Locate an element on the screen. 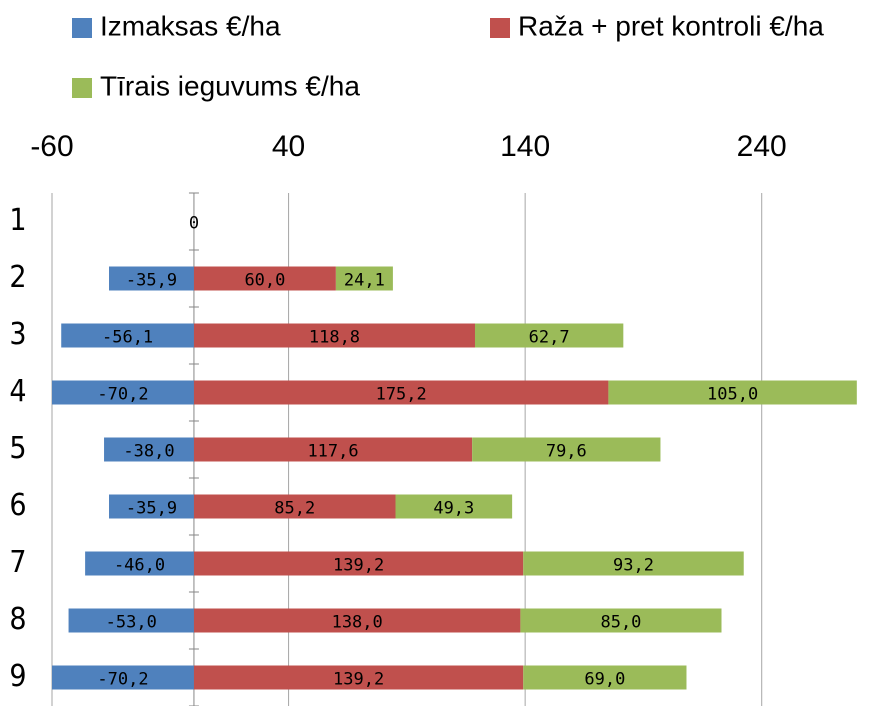 The width and height of the screenshot is (896, 711). x-tick-label: 240 is located at coordinates (762, 146).